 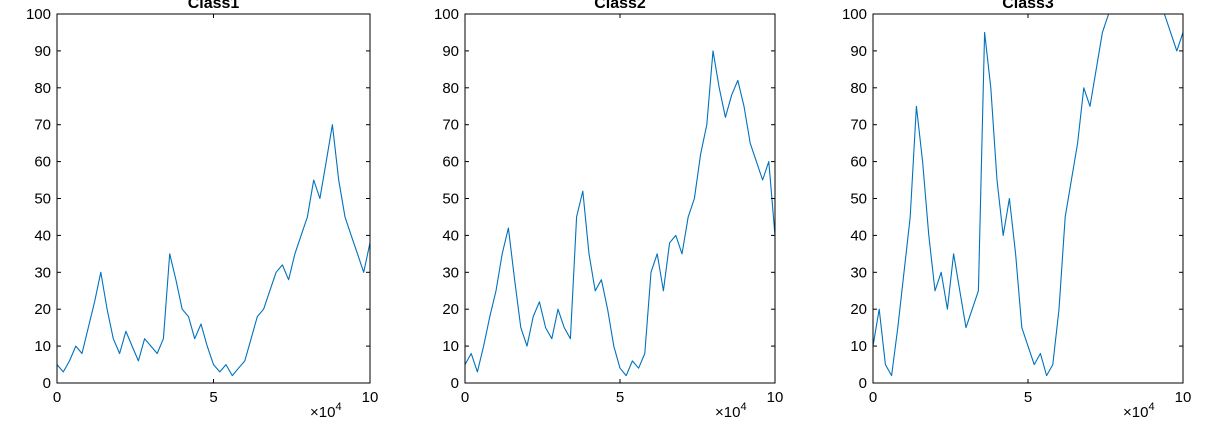 What do you see at coordinates (214, 6) in the screenshot?
I see `chart-title: Class1` at bounding box center [214, 6].